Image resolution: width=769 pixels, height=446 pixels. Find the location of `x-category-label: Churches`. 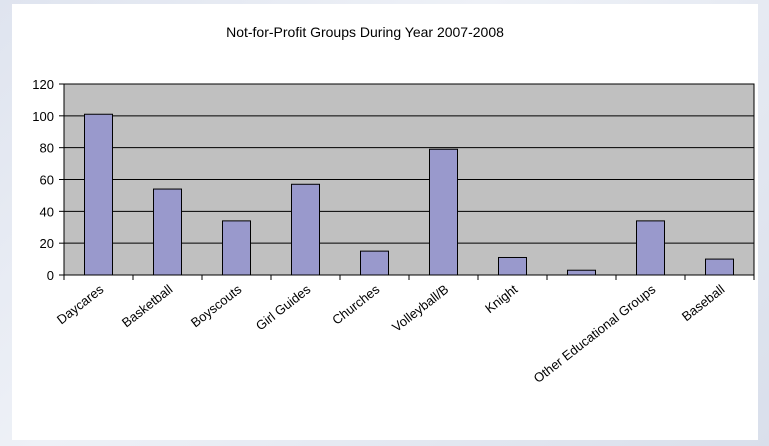

x-category-label: Churches is located at coordinates (355, 304).